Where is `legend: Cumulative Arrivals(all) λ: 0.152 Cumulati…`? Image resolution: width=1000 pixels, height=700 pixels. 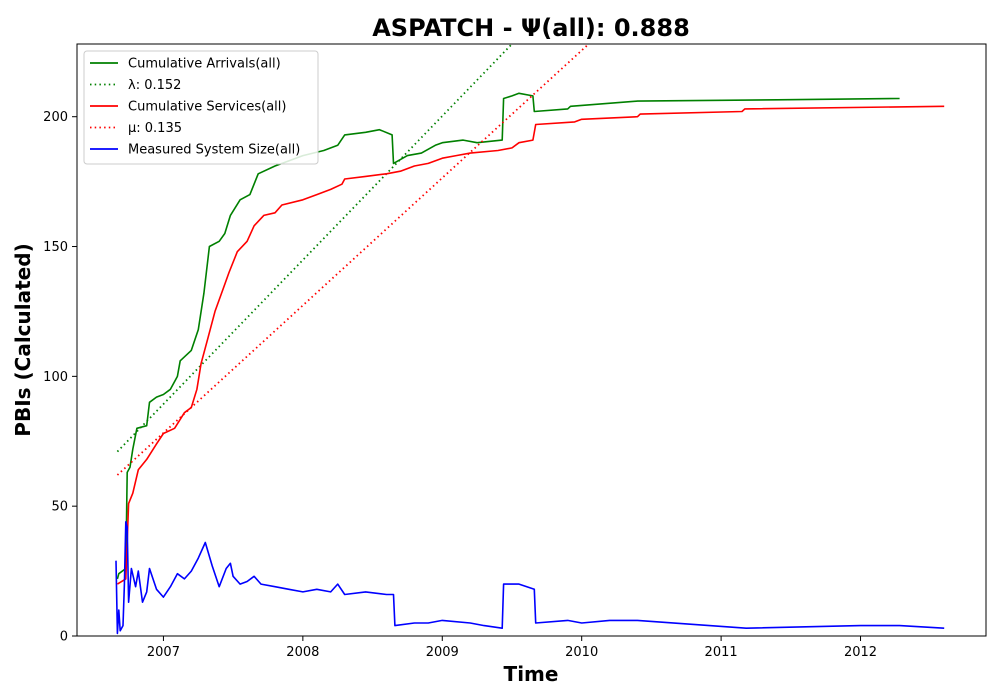 legend: Cumulative Arrivals(all) λ: 0.152 Cumulati… is located at coordinates (201, 107).